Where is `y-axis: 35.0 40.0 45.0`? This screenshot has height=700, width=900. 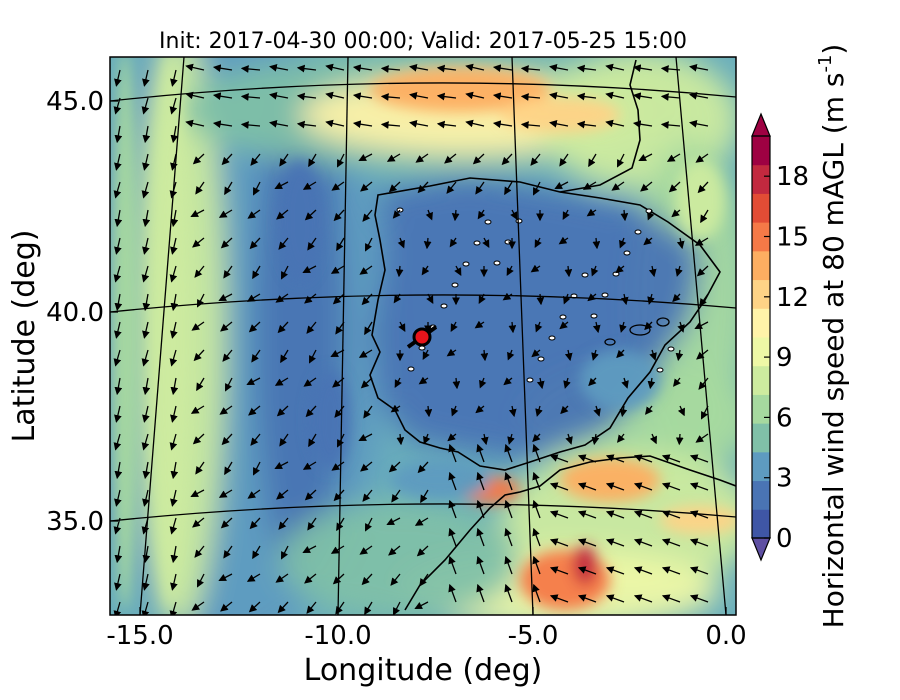 y-axis: 35.0 40.0 45.0 is located at coordinates (82, 312).